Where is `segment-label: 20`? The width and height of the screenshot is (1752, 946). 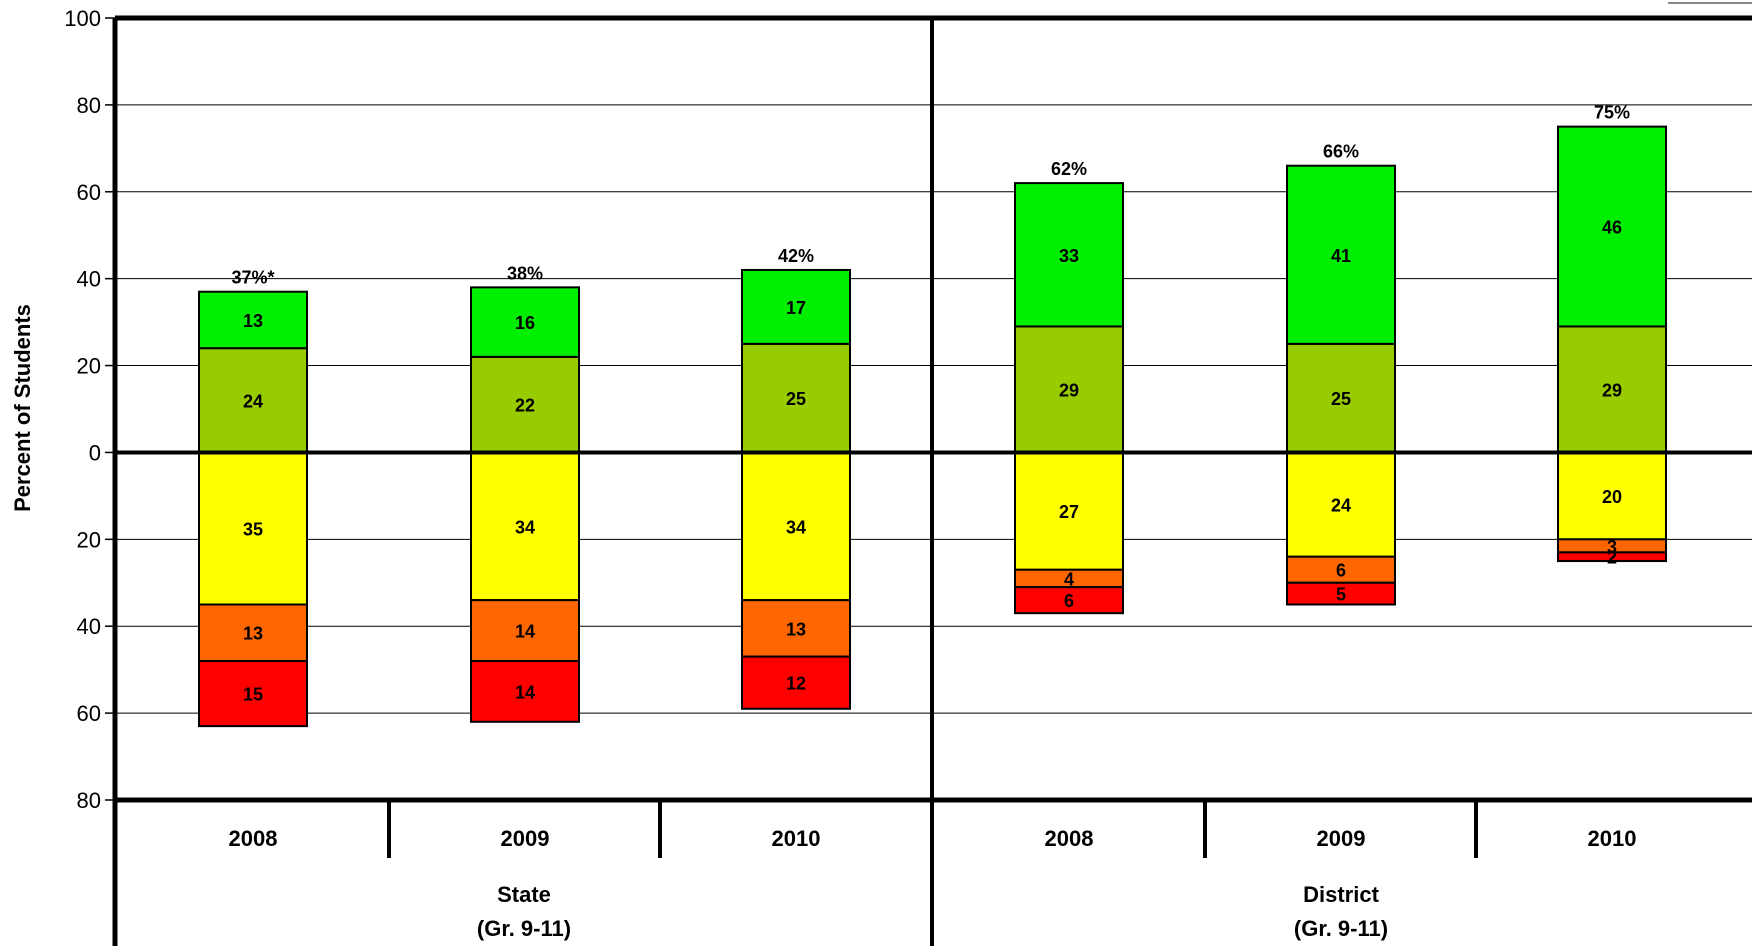 segment-label: 20 is located at coordinates (1612, 497).